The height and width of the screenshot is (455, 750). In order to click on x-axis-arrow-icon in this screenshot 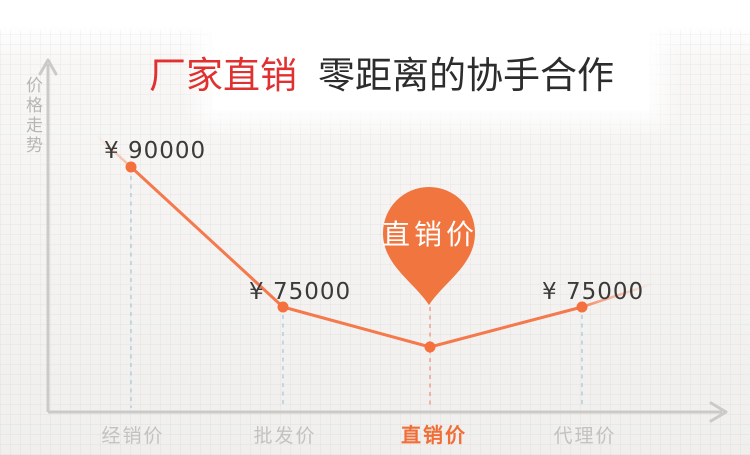, I will do `click(718, 412)`.